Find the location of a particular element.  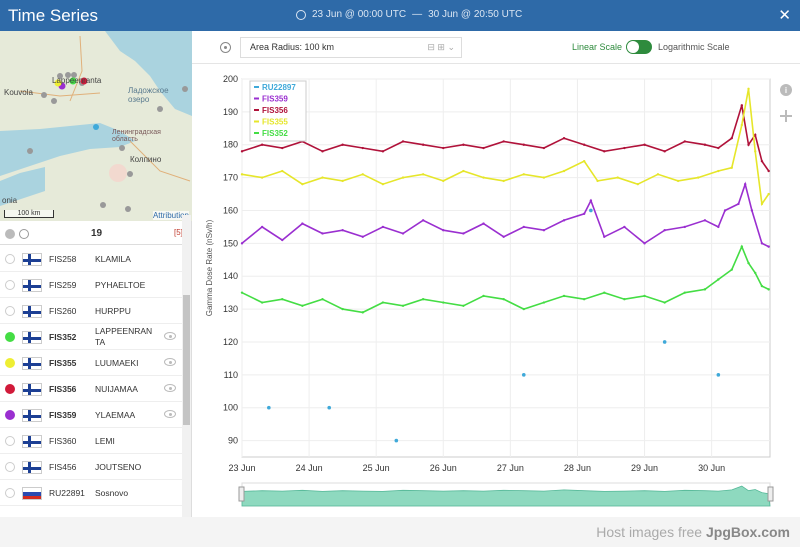

legend-label: FIS352 is located at coordinates (275, 133).